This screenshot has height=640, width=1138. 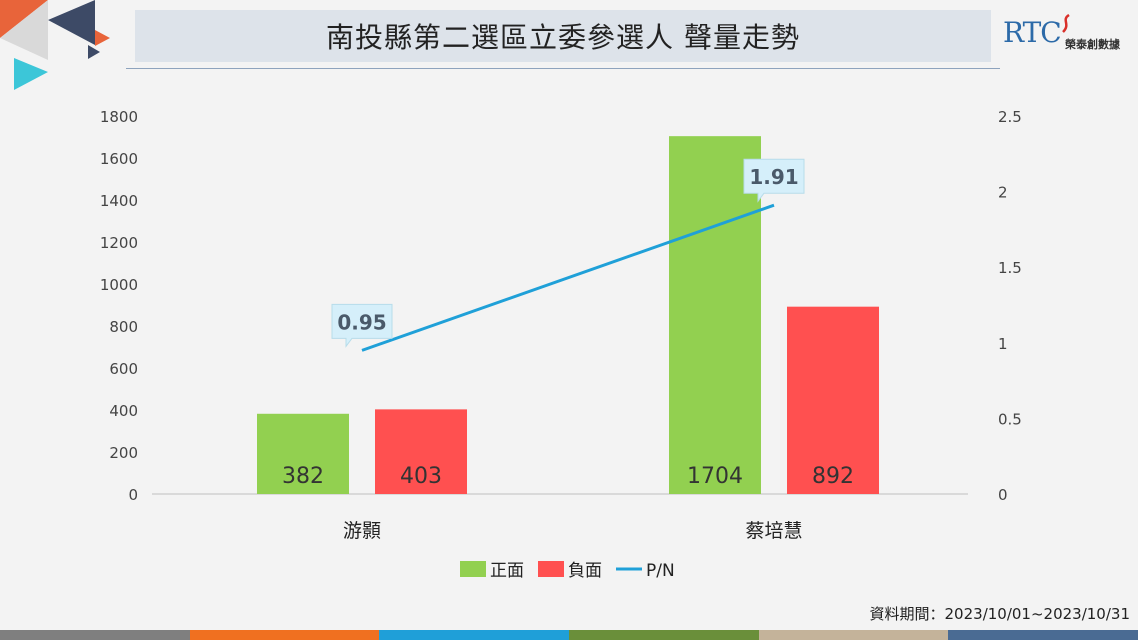 What do you see at coordinates (31, 74) in the screenshot?
I see `triangle-cyan` at bounding box center [31, 74].